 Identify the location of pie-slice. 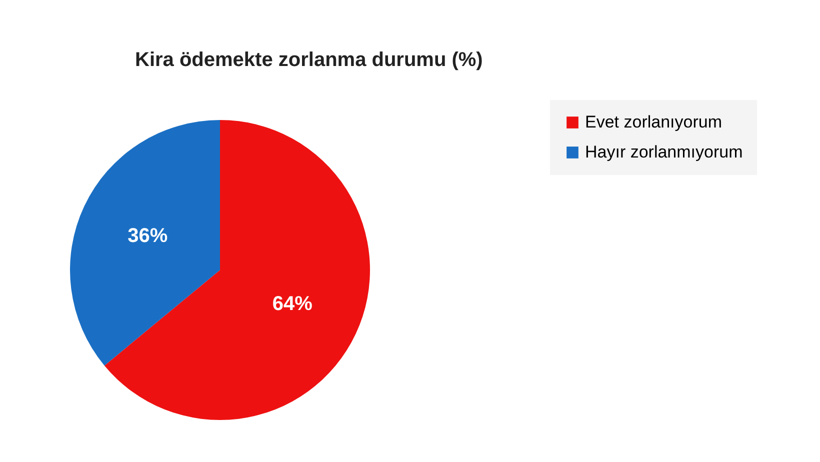
(145, 243).